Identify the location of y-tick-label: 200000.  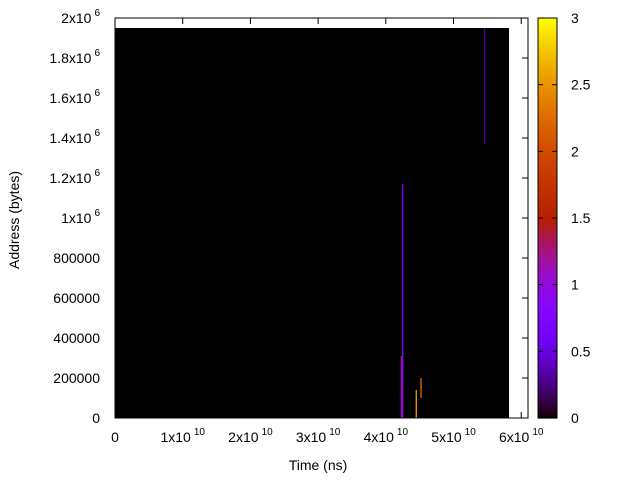
(76, 378).